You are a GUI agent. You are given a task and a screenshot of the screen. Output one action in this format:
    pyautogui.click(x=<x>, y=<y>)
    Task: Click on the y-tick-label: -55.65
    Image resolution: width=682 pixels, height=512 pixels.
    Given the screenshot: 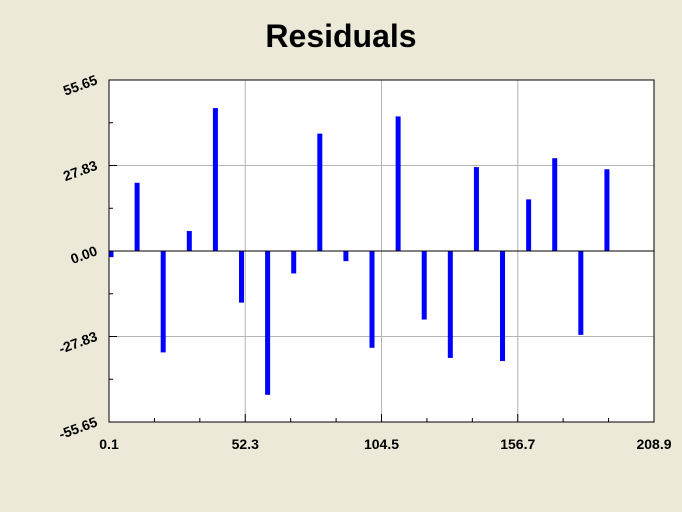 What is the action you would take?
    pyautogui.click(x=78, y=427)
    